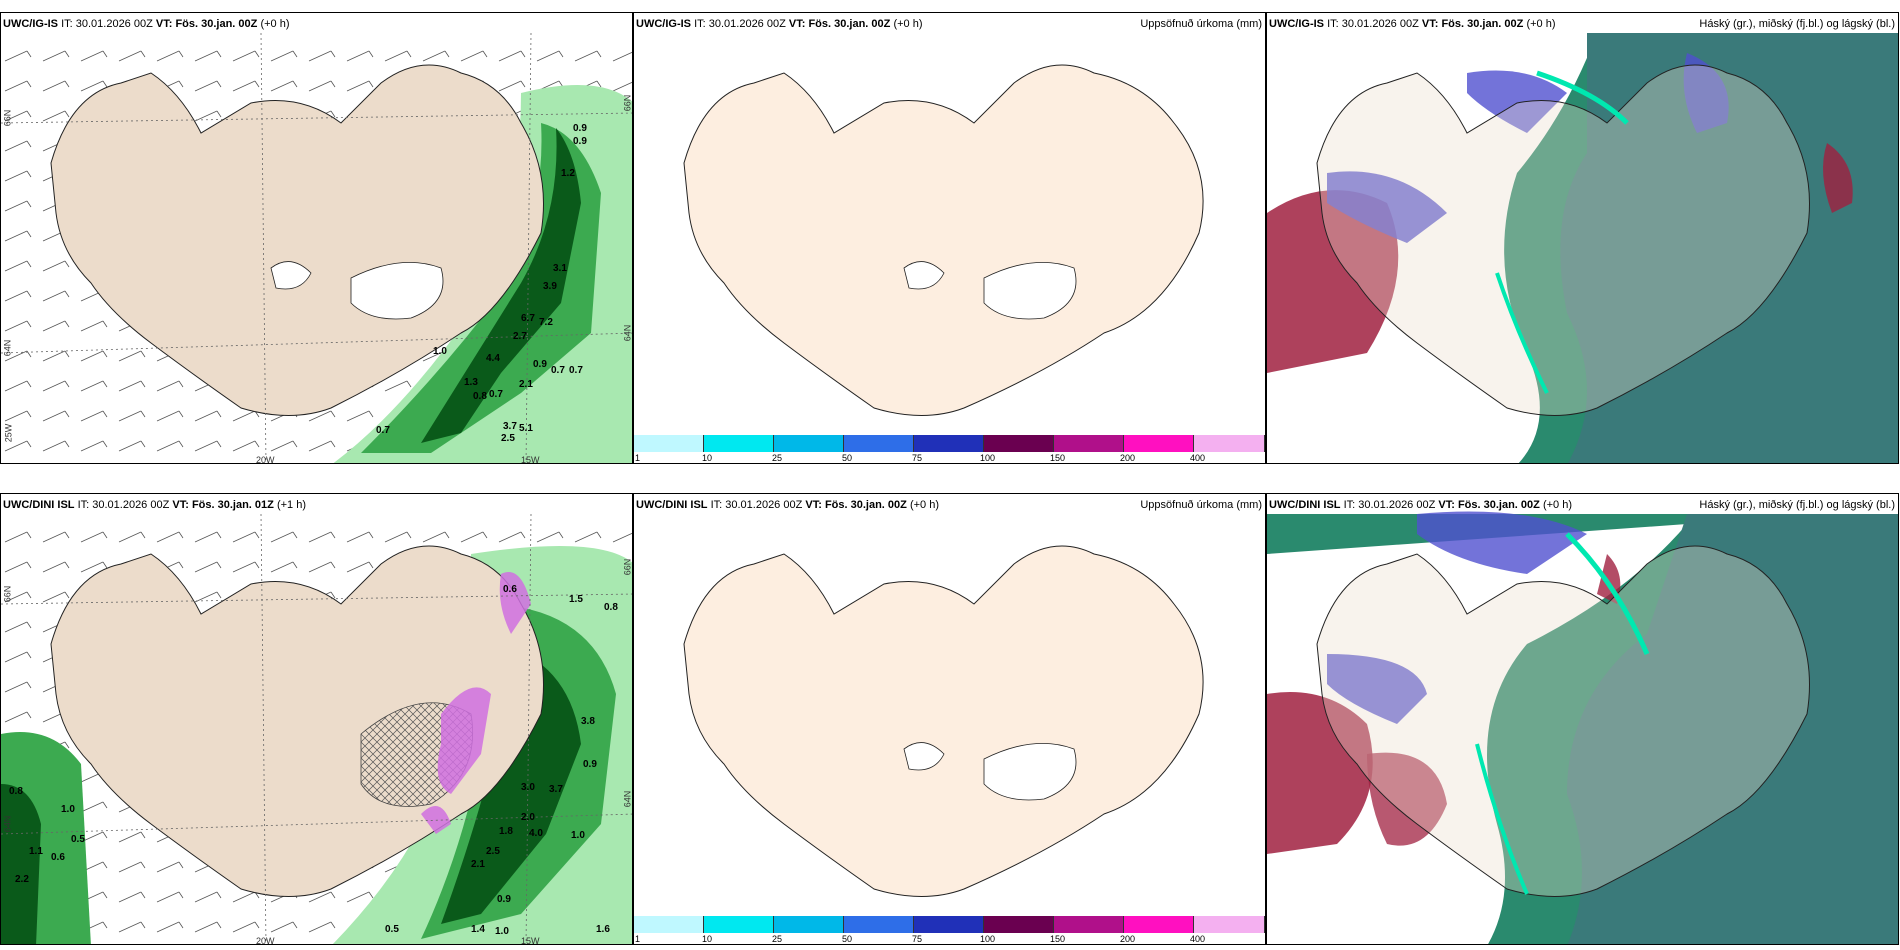 This screenshot has height=950, width=1900. What do you see at coordinates (471, 382) in the screenshot?
I see `precip-label: 1.3` at bounding box center [471, 382].